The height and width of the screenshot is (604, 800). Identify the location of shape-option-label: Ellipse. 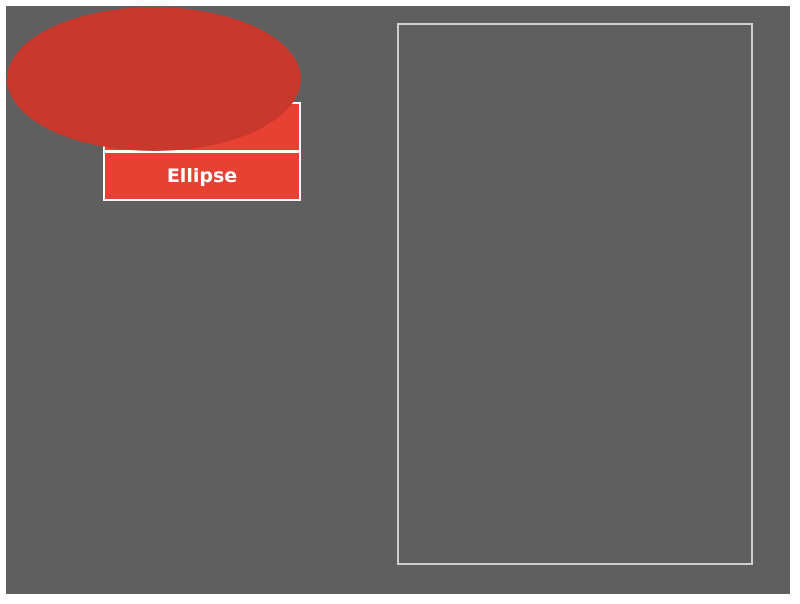
(202, 176).